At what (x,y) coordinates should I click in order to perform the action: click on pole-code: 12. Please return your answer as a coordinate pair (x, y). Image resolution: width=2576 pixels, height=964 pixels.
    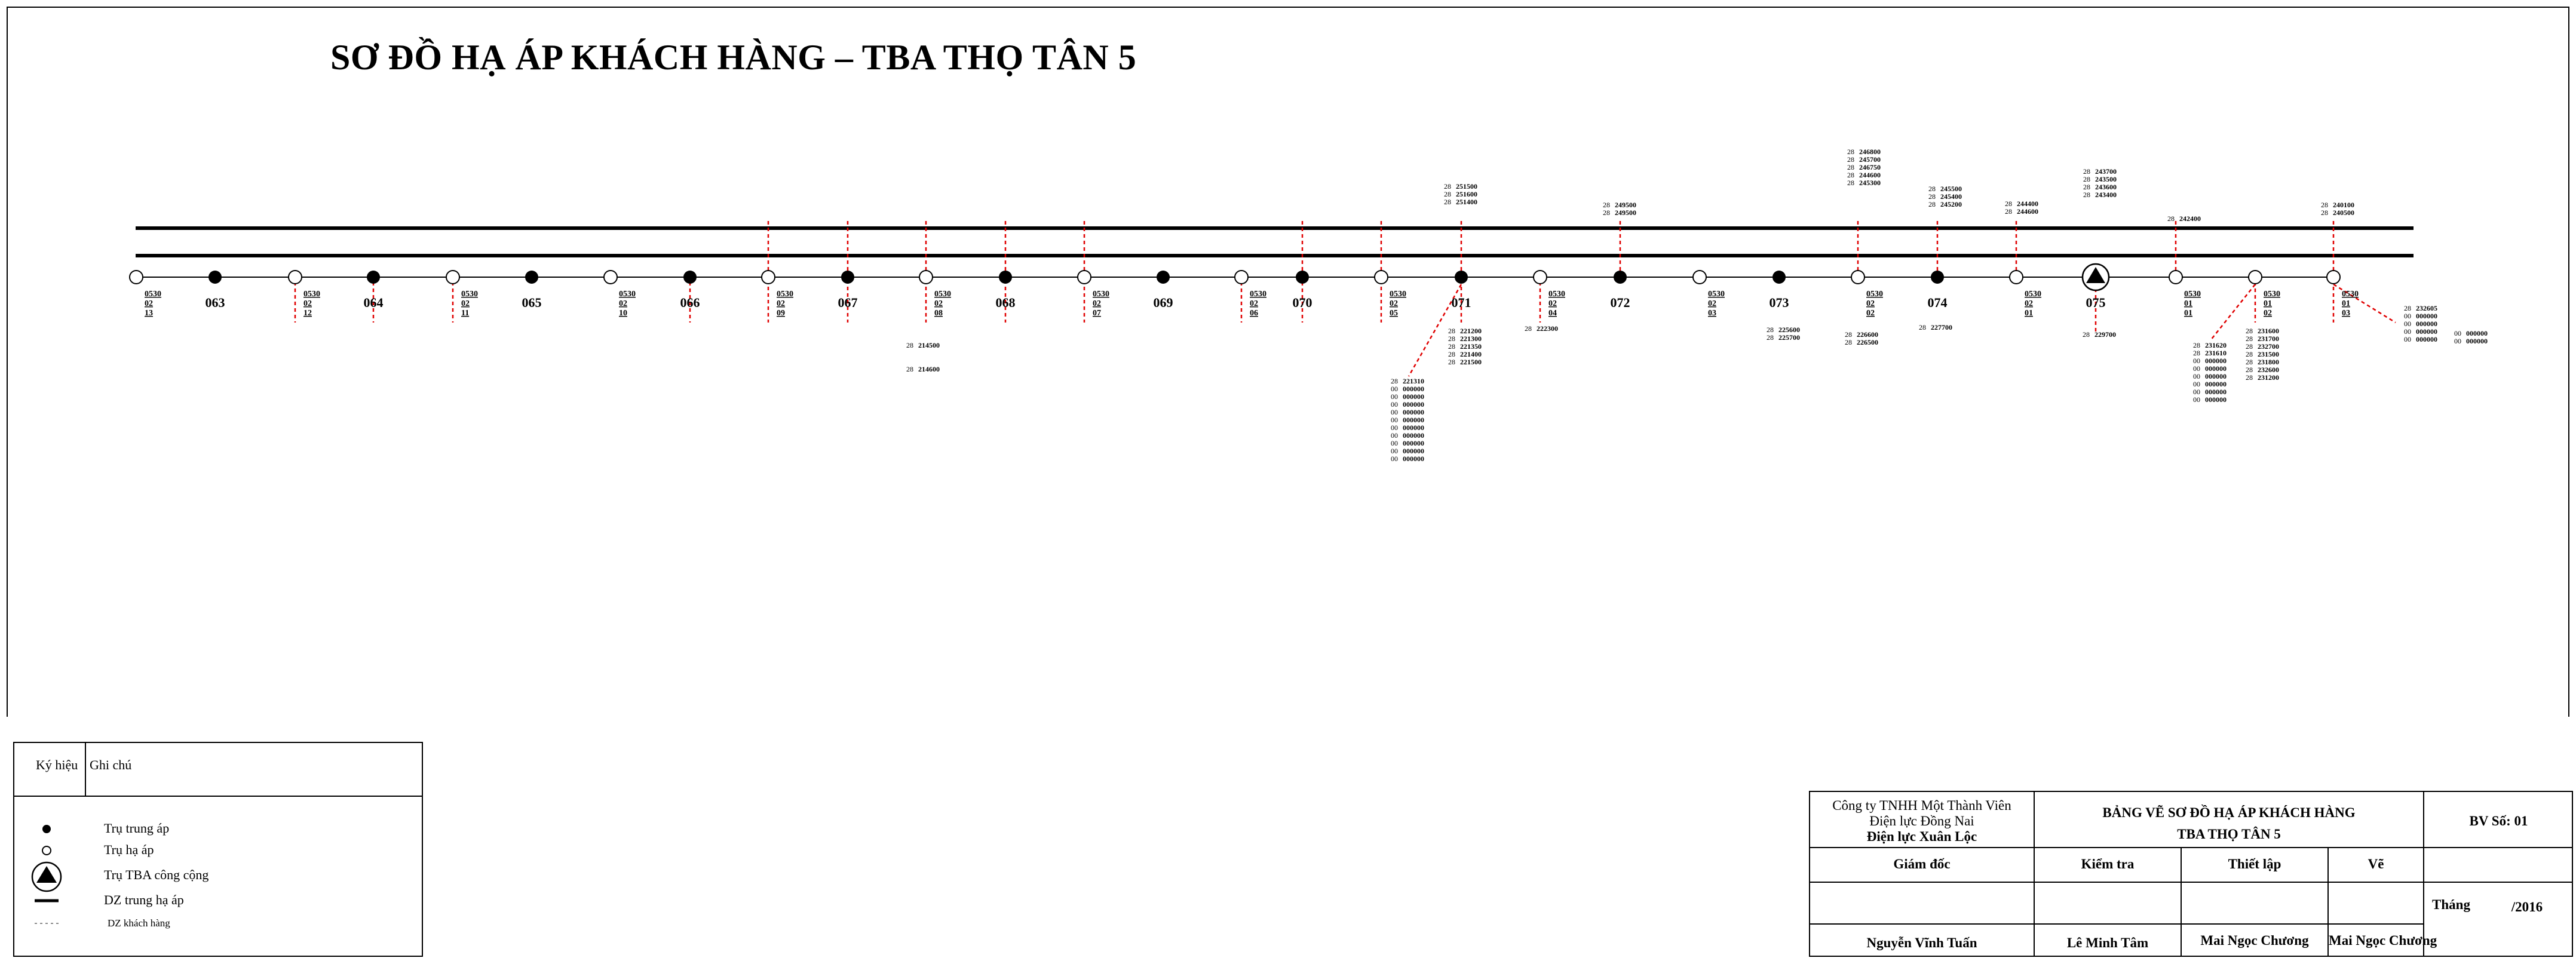
    Looking at the image, I should click on (307, 313).